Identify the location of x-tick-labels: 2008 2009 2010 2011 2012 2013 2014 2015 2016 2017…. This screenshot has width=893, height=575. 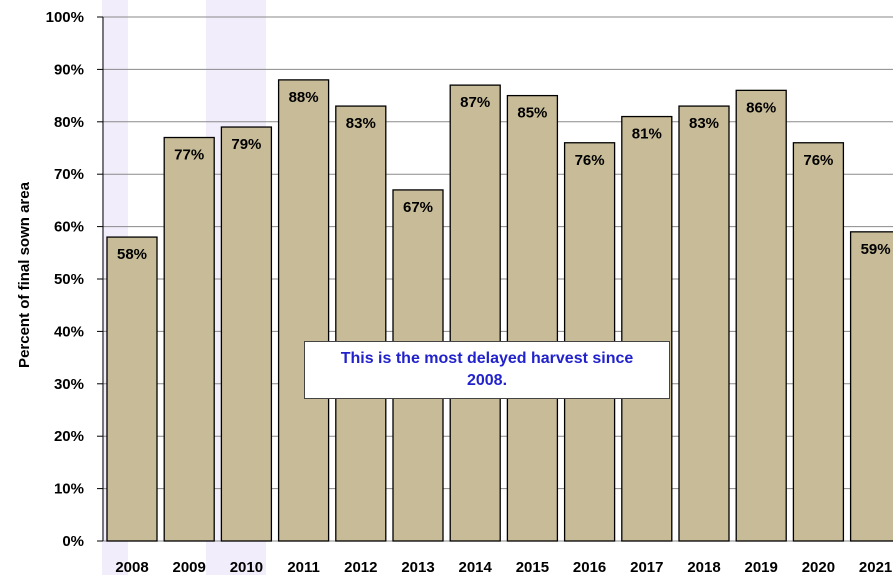
(503, 567).